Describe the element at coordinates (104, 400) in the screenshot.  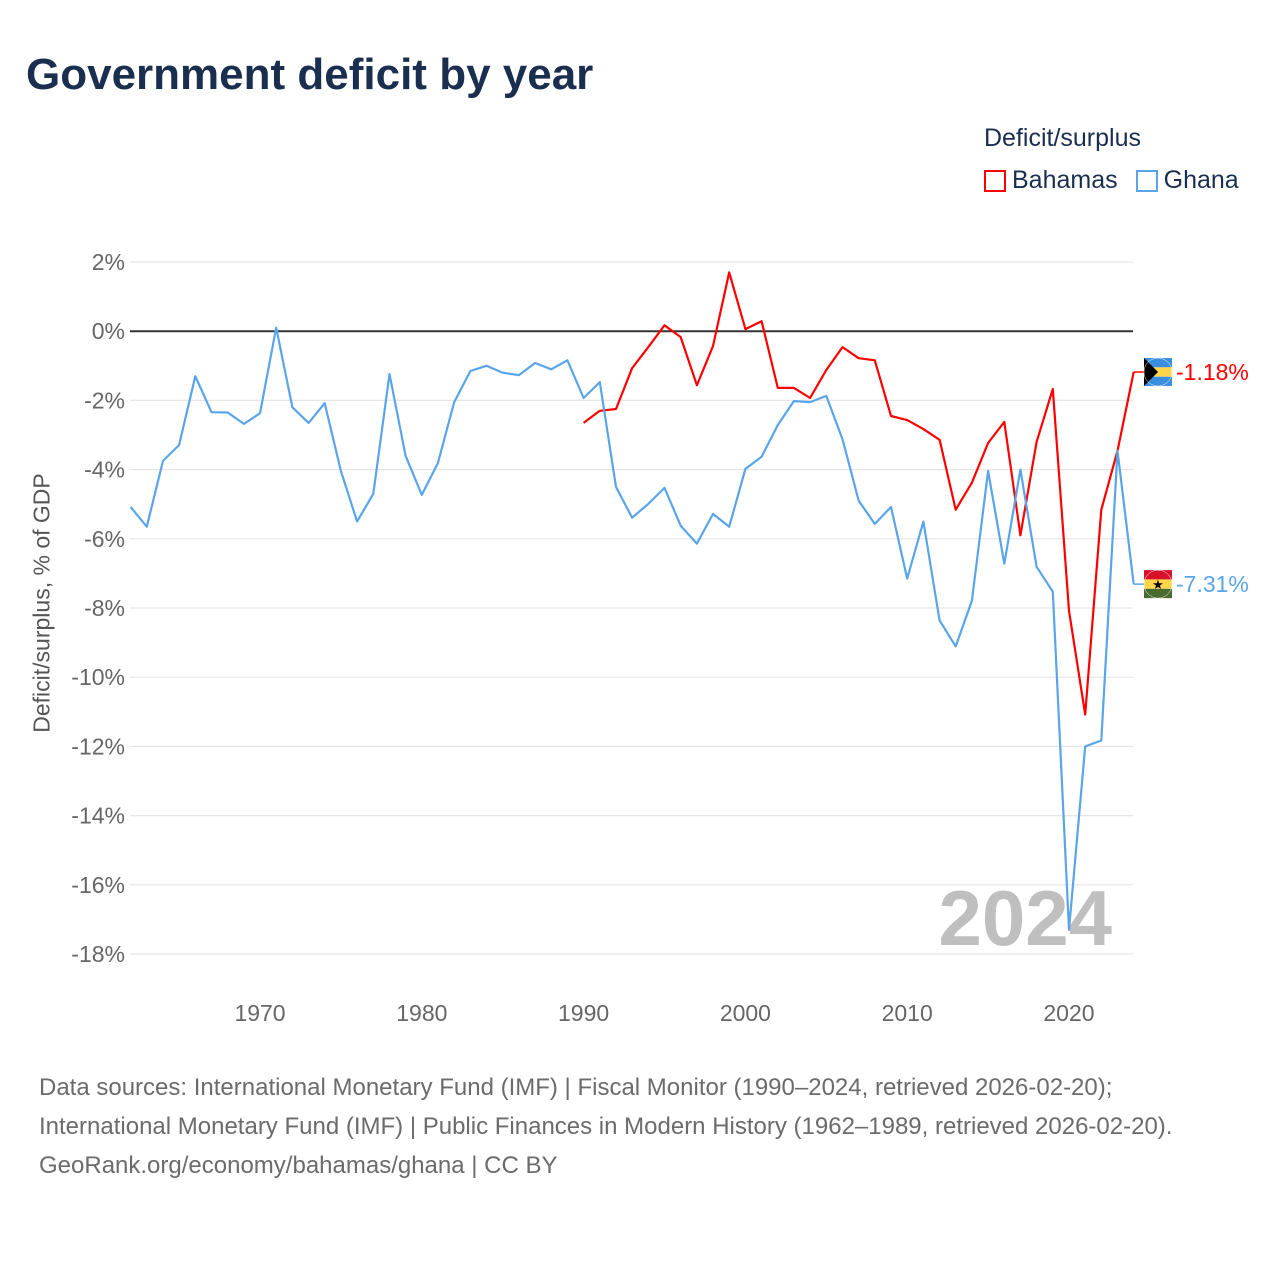
I see `y-tick-label: -2%` at that location.